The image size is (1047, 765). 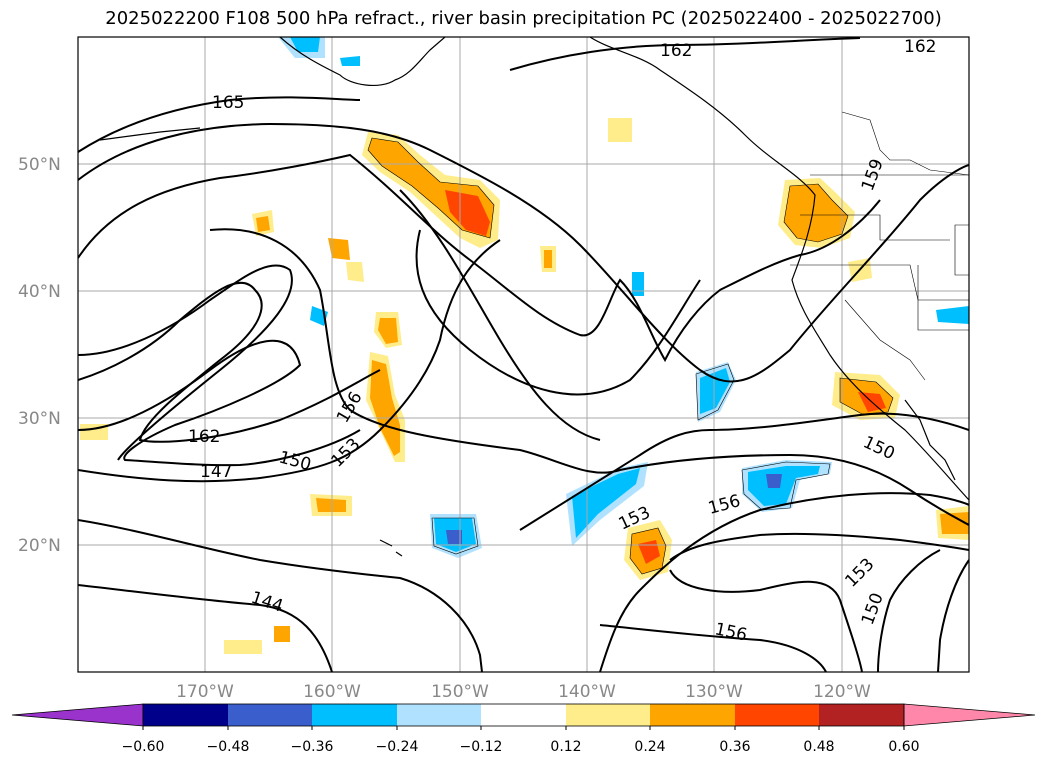 I want to click on longitude-labels: 170°W 160°W 150°W 140°W 130°W 120°W, so click(x=523, y=692).